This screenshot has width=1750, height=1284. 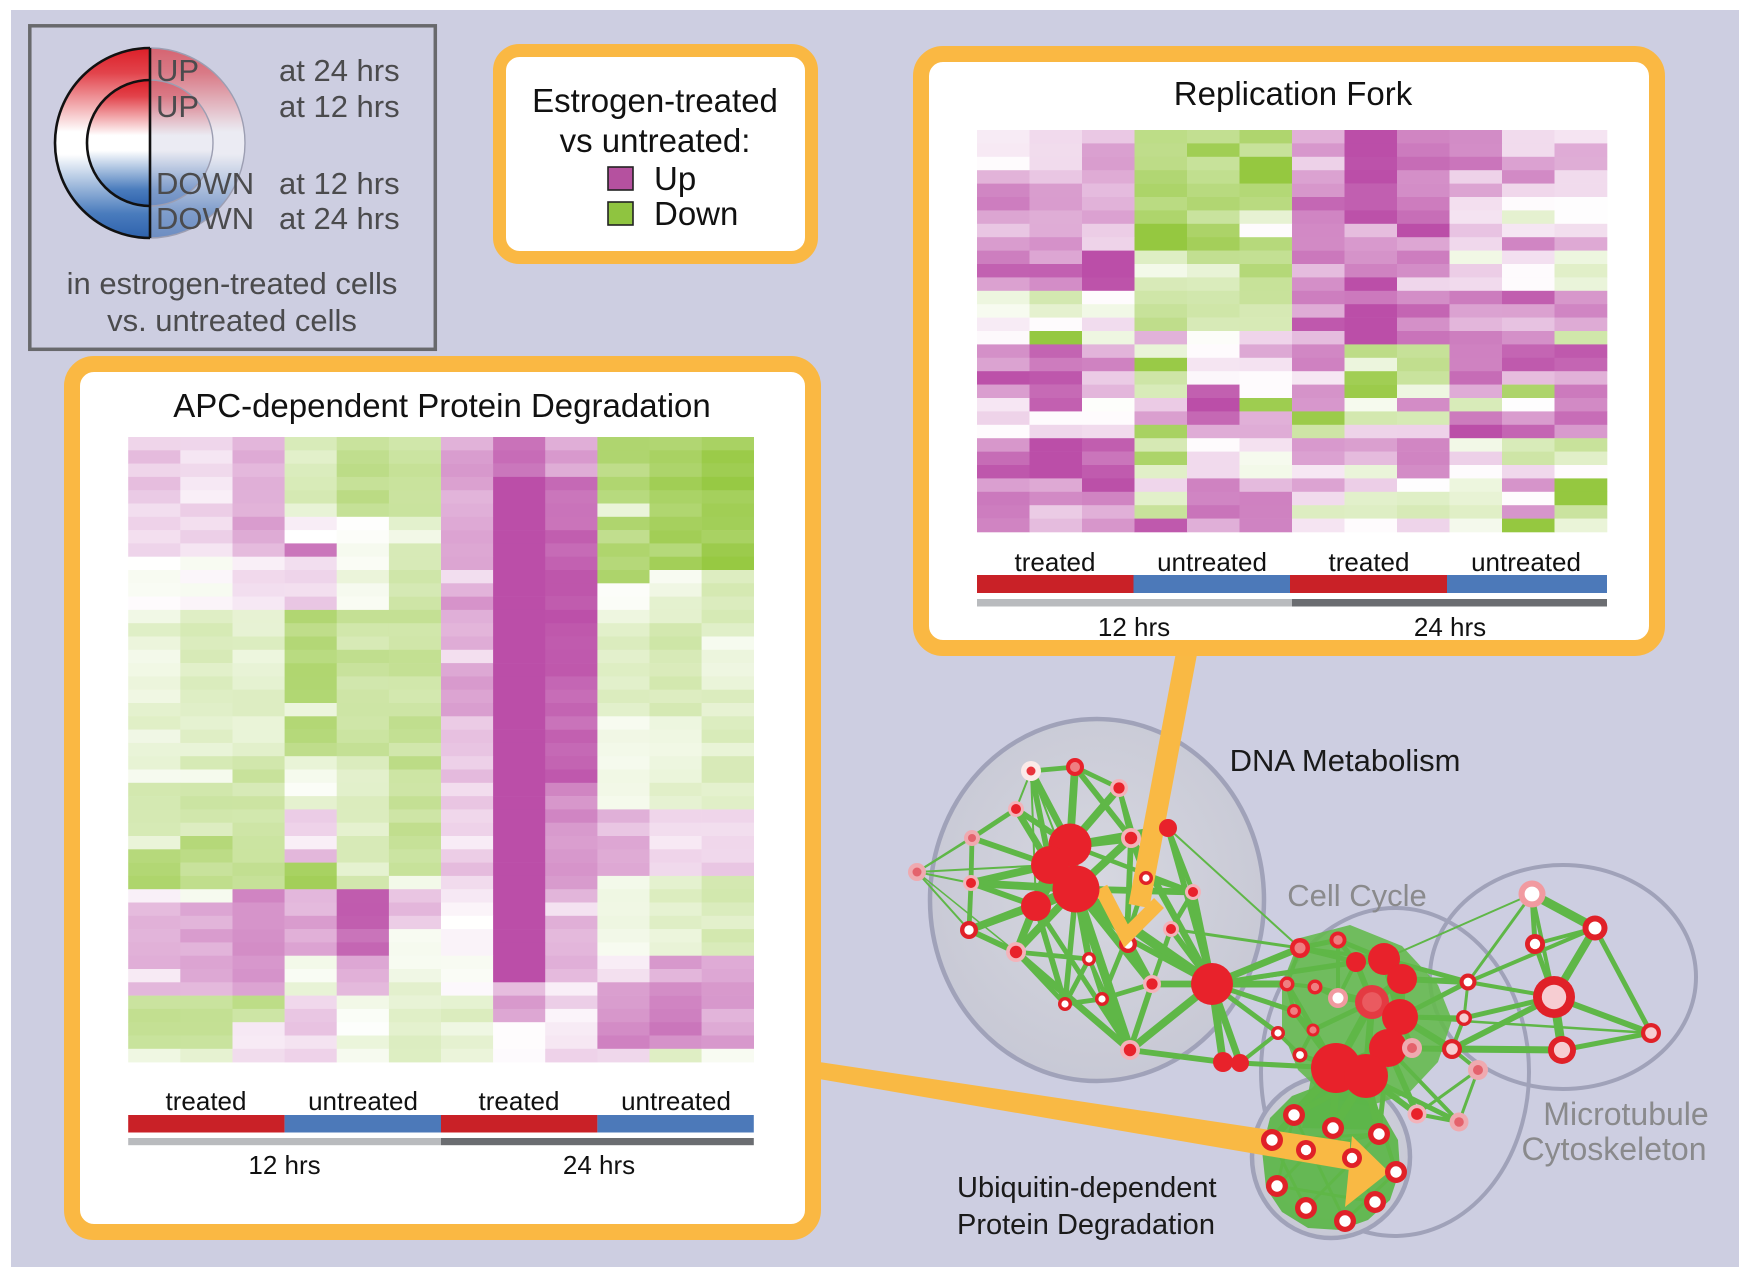 What do you see at coordinates (1614, 1149) in the screenshot?
I see `svg-text: Cytoskeleton` at bounding box center [1614, 1149].